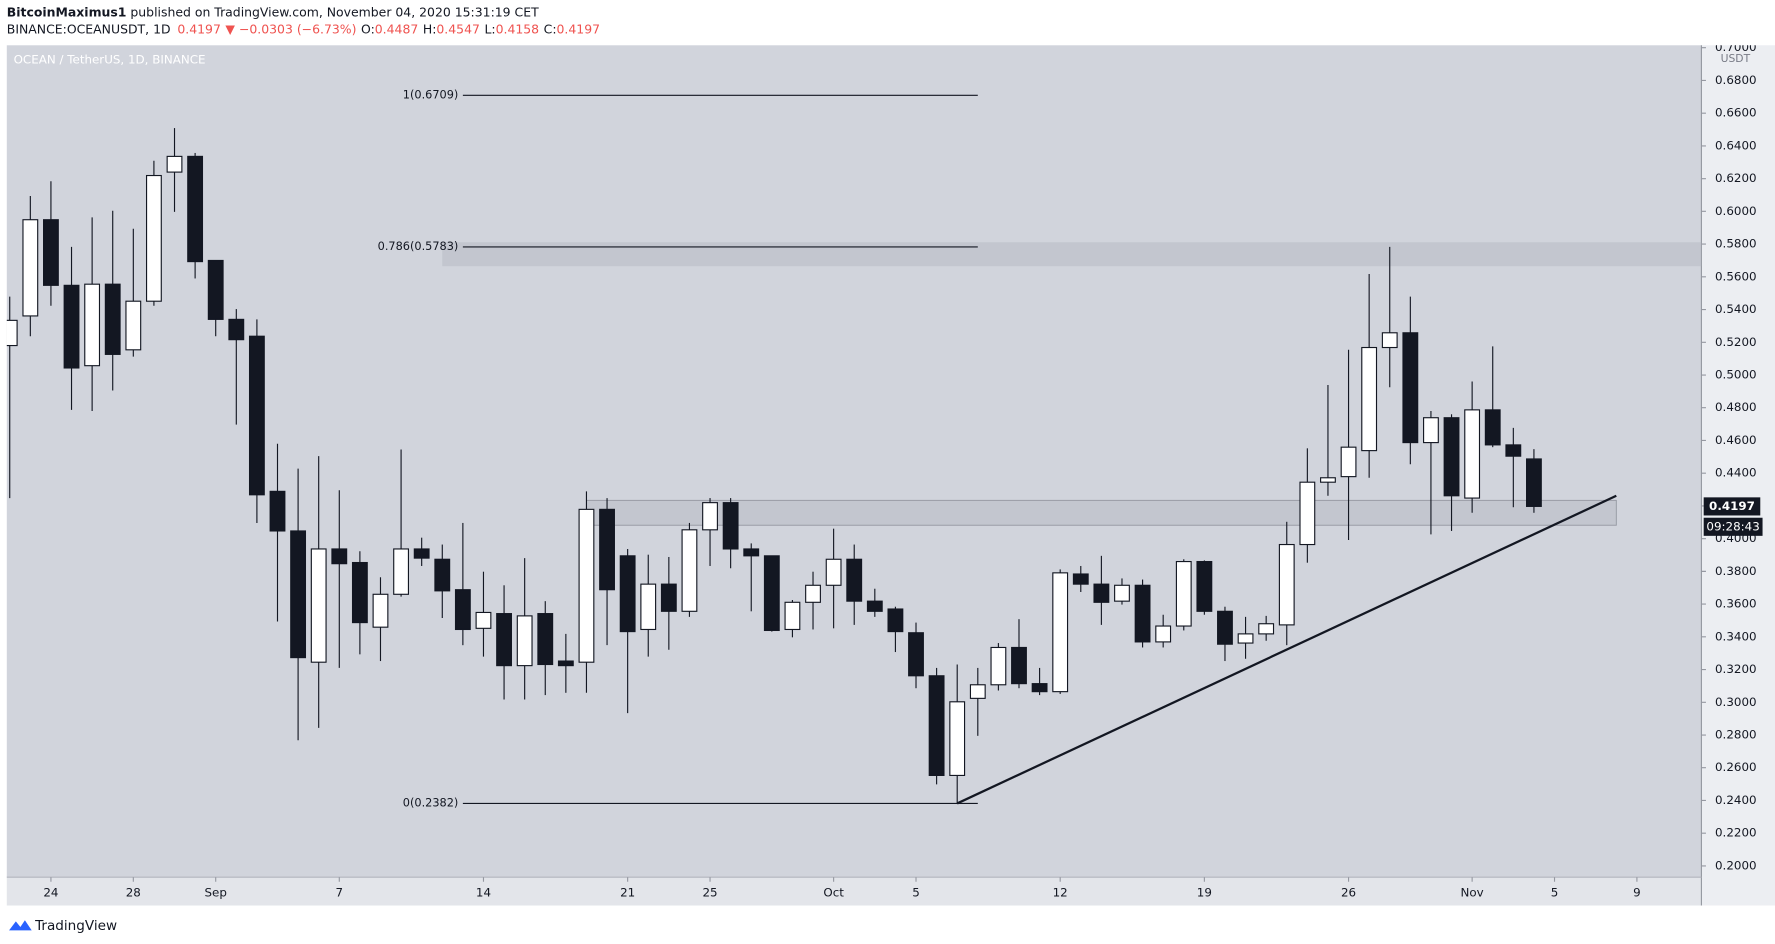 Image resolution: width=1775 pixels, height=944 pixels. What do you see at coordinates (290, 28) in the screenshot?
I see `change: ▼ −0.0303 (−6.73%)` at bounding box center [290, 28].